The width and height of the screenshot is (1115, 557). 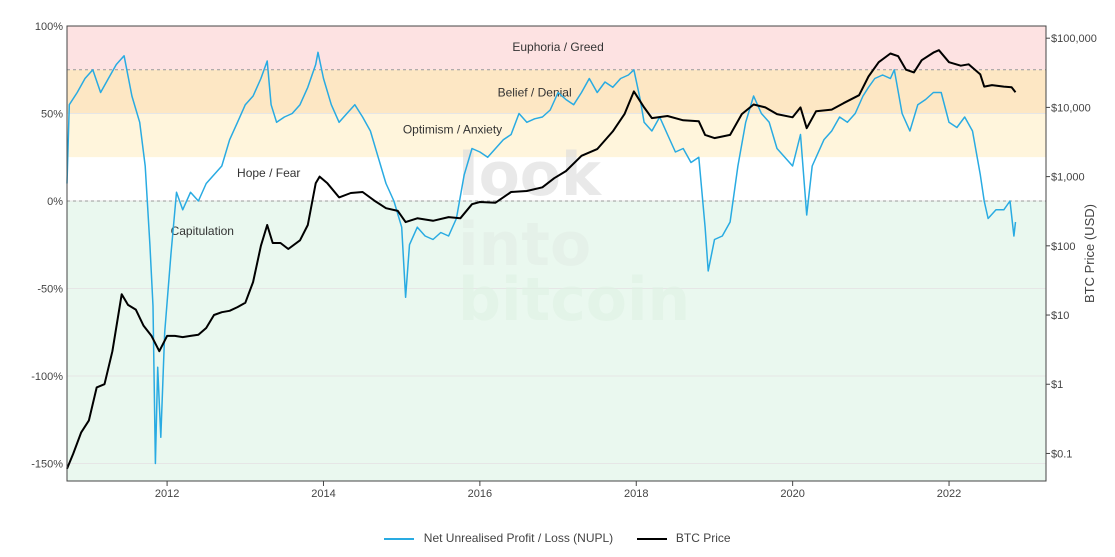 I want to click on y-right-tick-label-5: $1, so click(x=1057, y=385).